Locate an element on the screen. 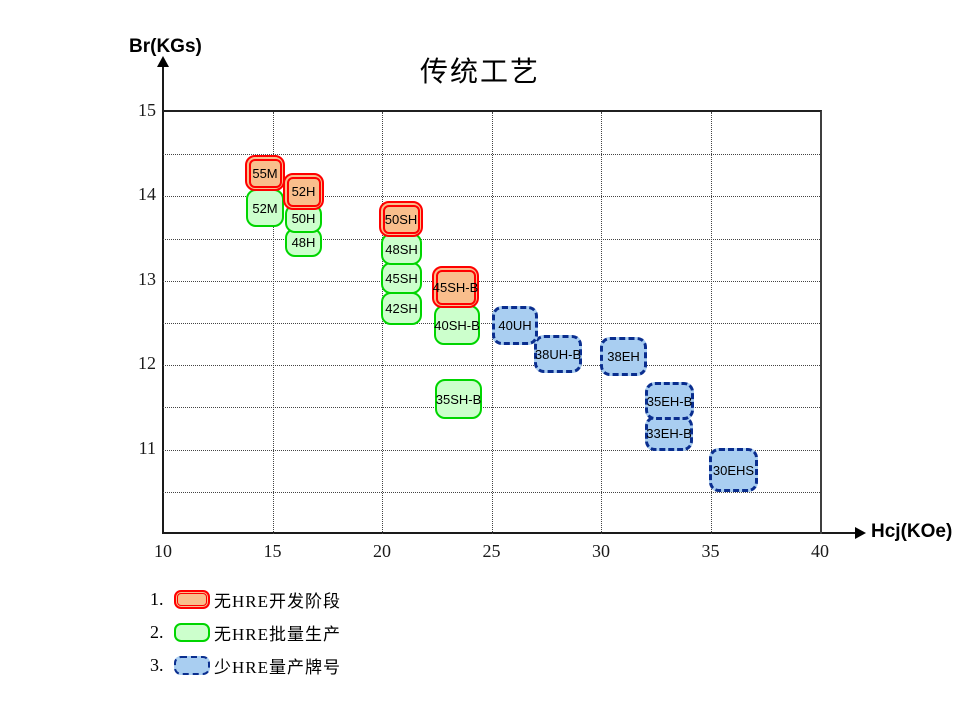 The width and height of the screenshot is (960, 720). x-tick-15: 15 is located at coordinates (272, 551).